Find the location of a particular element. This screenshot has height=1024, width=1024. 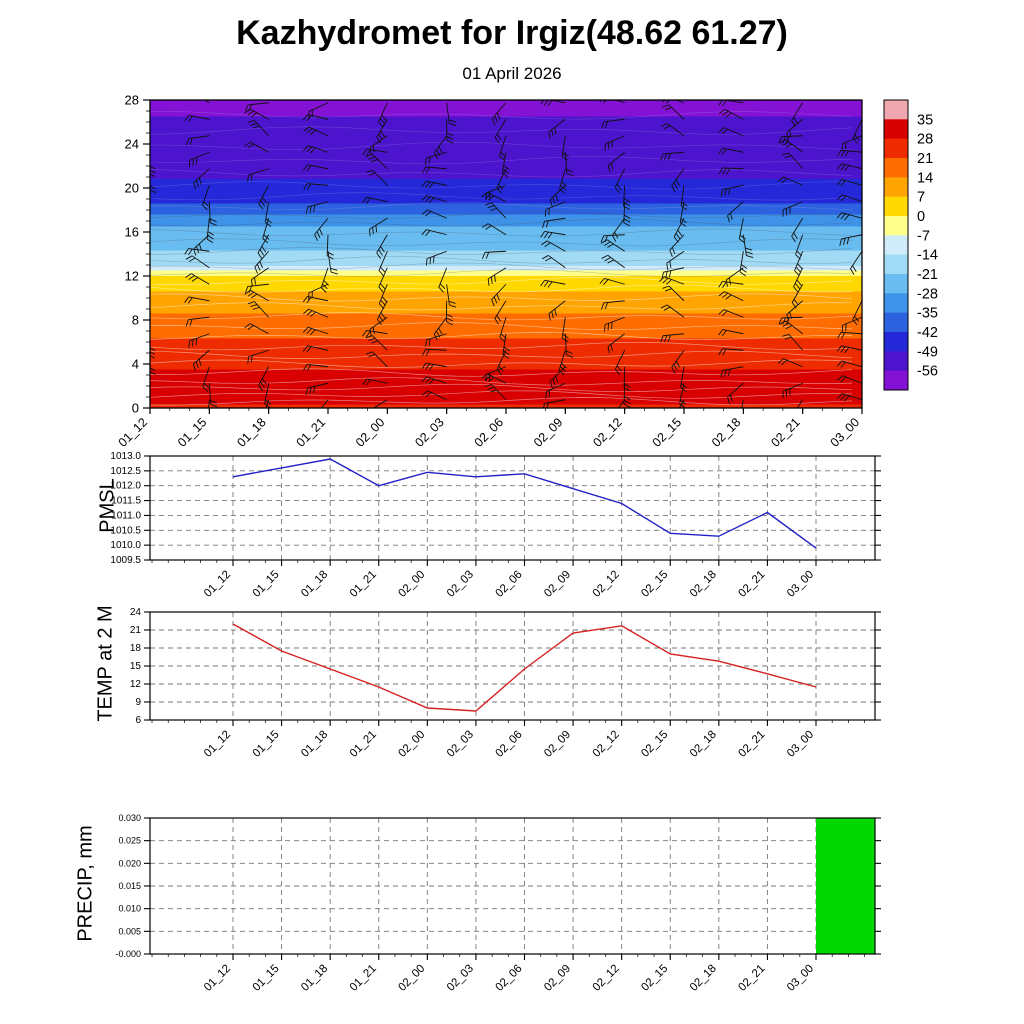

svg-text: 0.025 is located at coordinates (129, 841).